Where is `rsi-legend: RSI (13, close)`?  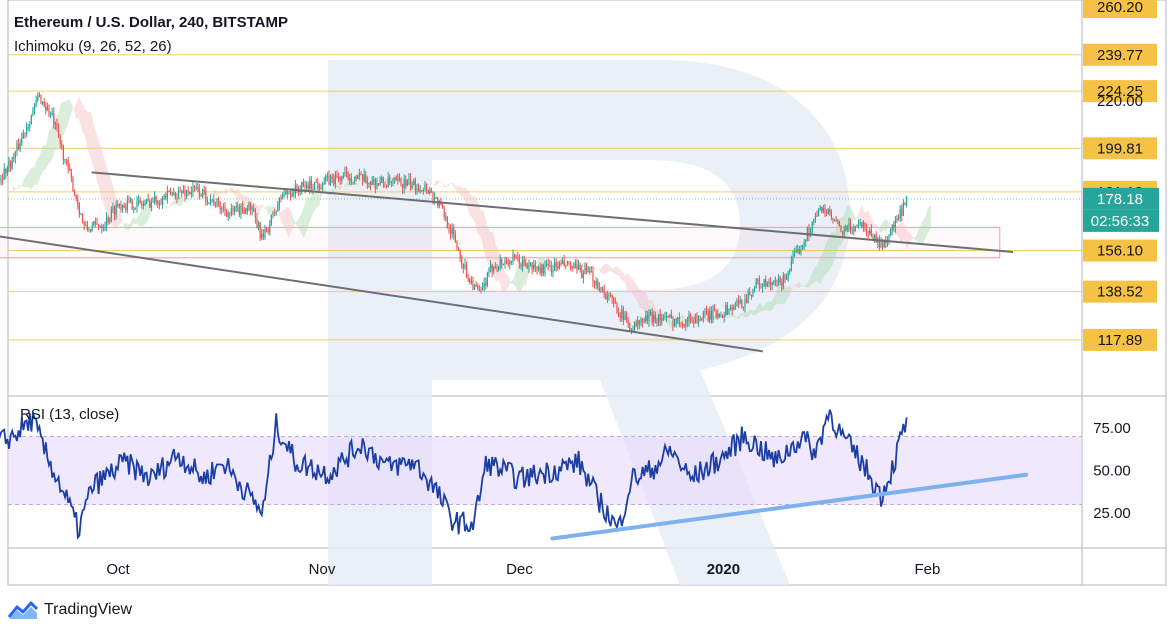
rsi-legend: RSI (13, close) is located at coordinates (70, 414).